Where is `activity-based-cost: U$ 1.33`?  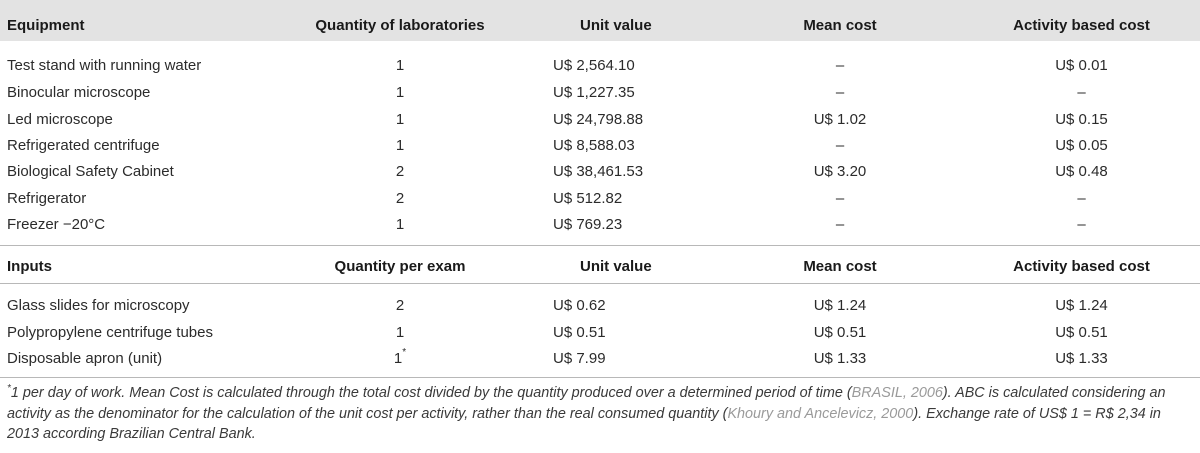 activity-based-cost: U$ 1.33 is located at coordinates (1081, 358).